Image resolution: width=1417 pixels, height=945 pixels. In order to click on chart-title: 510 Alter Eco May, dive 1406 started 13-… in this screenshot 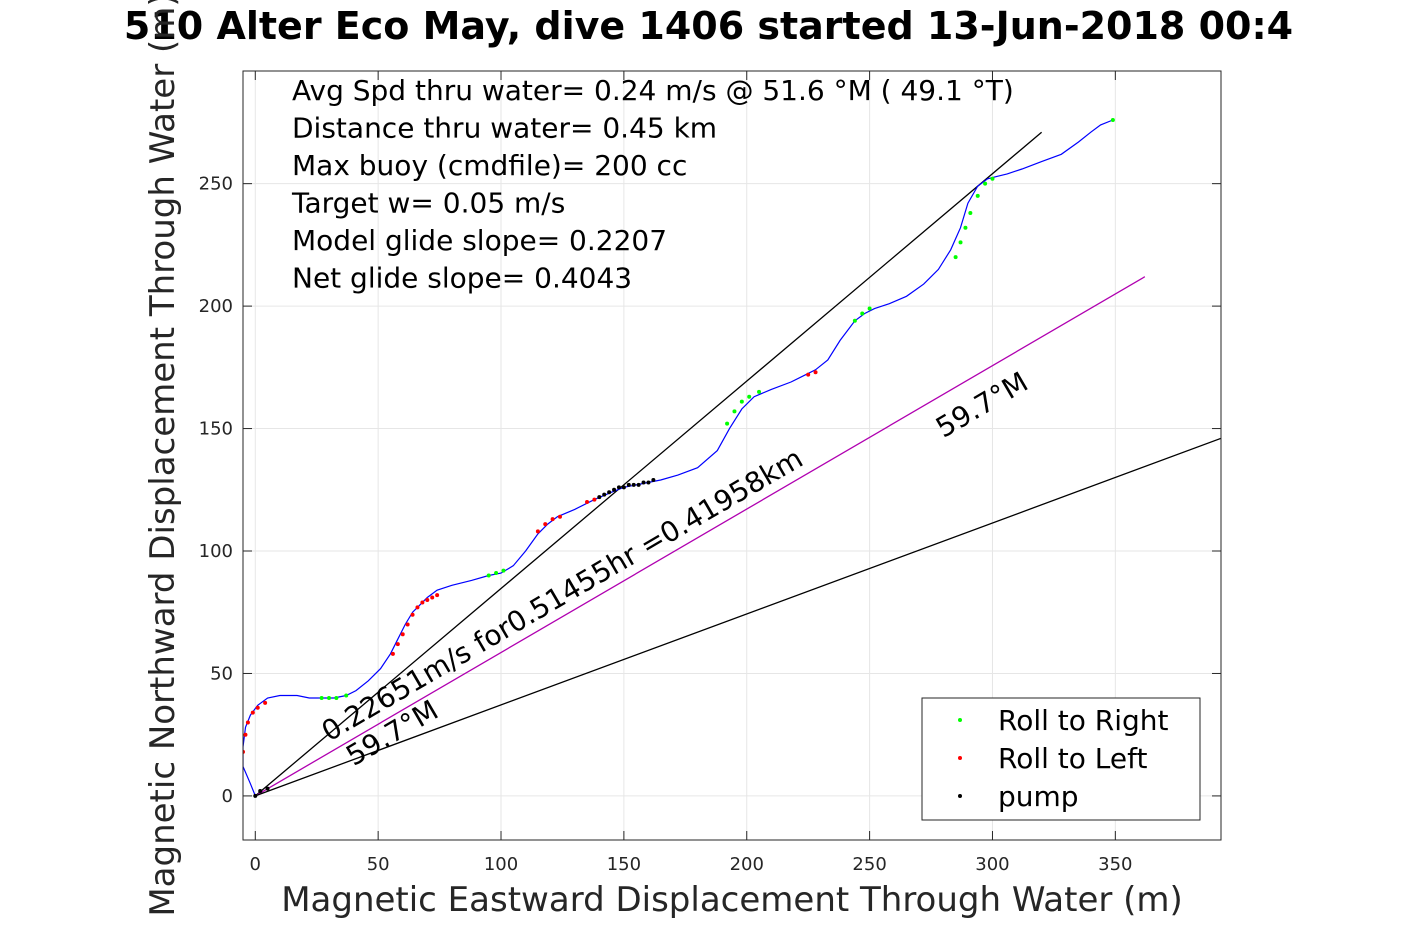, I will do `click(708, 27)`.